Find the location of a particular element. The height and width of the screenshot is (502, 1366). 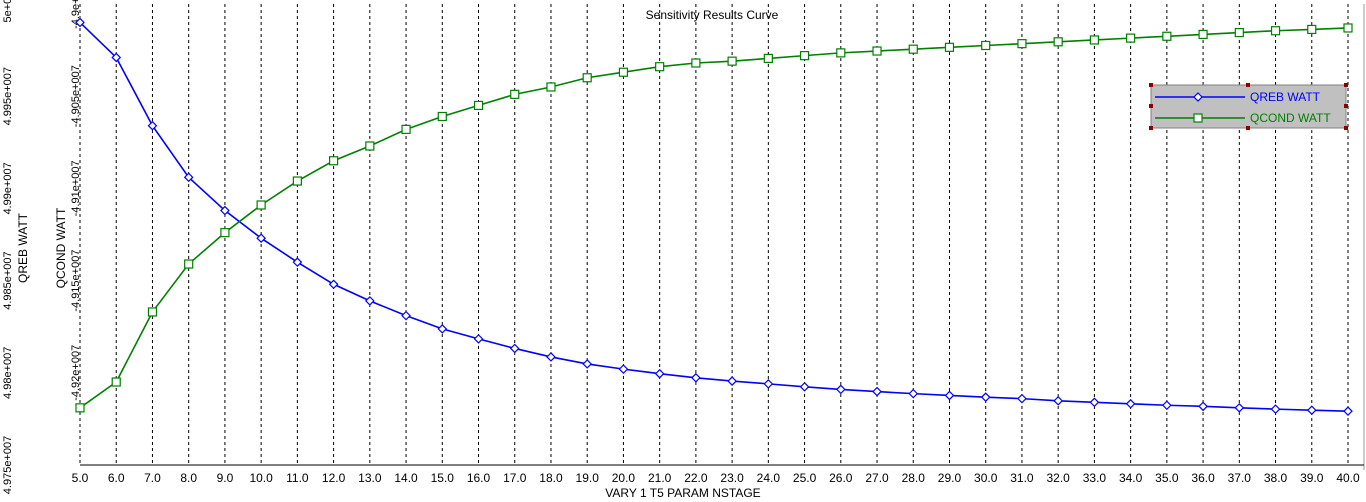

y-left-tick-label: 4.995e+007 is located at coordinates (8, 96).